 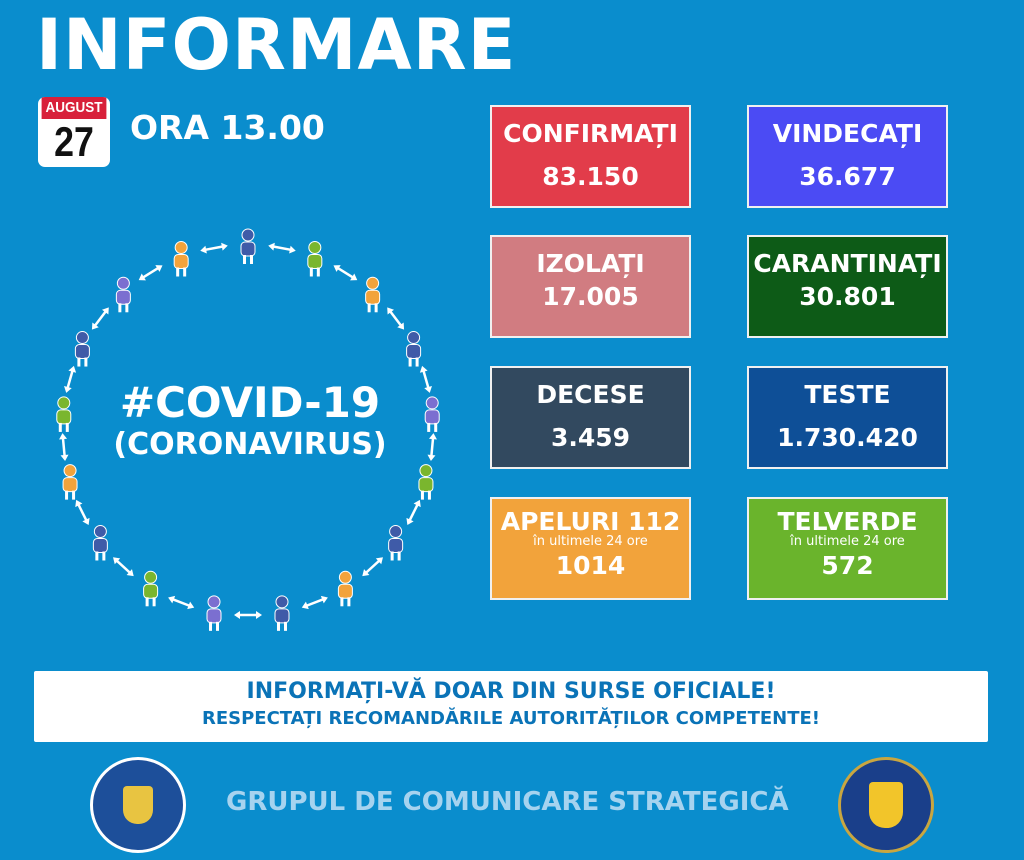 I want to click on card-value: 30.801, so click(x=847, y=296).